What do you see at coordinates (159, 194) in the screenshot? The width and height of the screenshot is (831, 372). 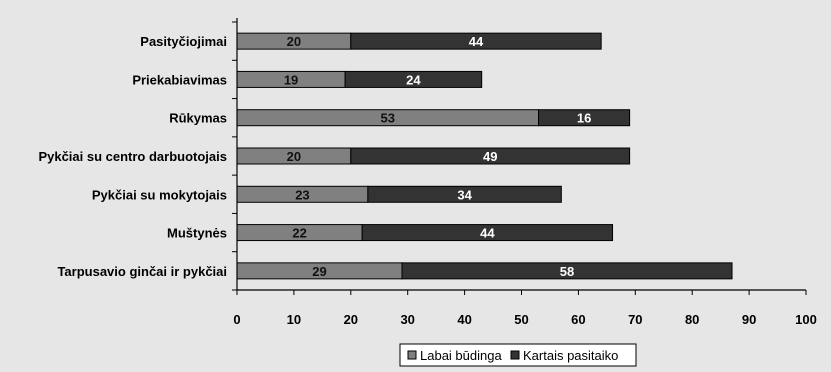 I see `category-label: Pykčiai su mokytojais` at bounding box center [159, 194].